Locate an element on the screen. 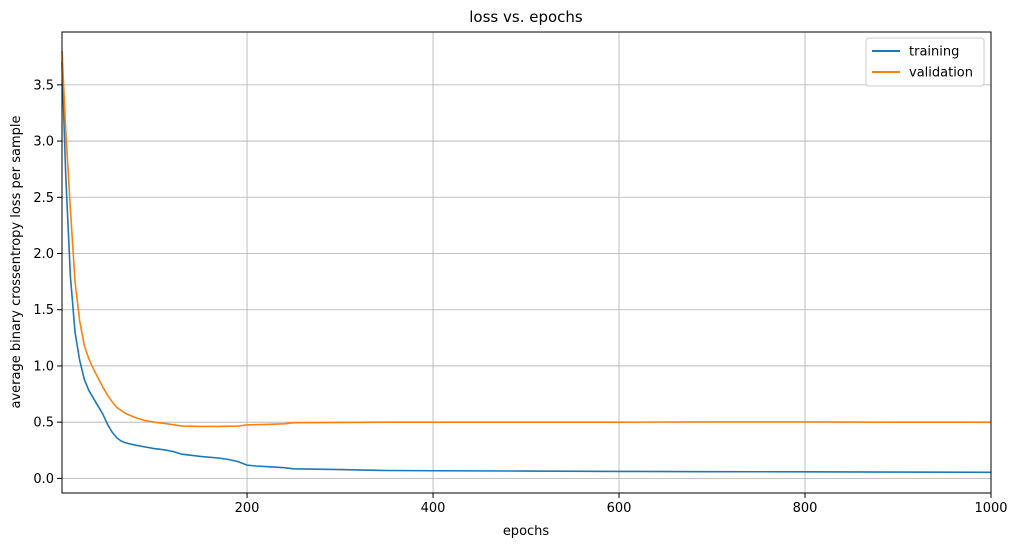  x-axis-title: epochs is located at coordinates (526, 531).